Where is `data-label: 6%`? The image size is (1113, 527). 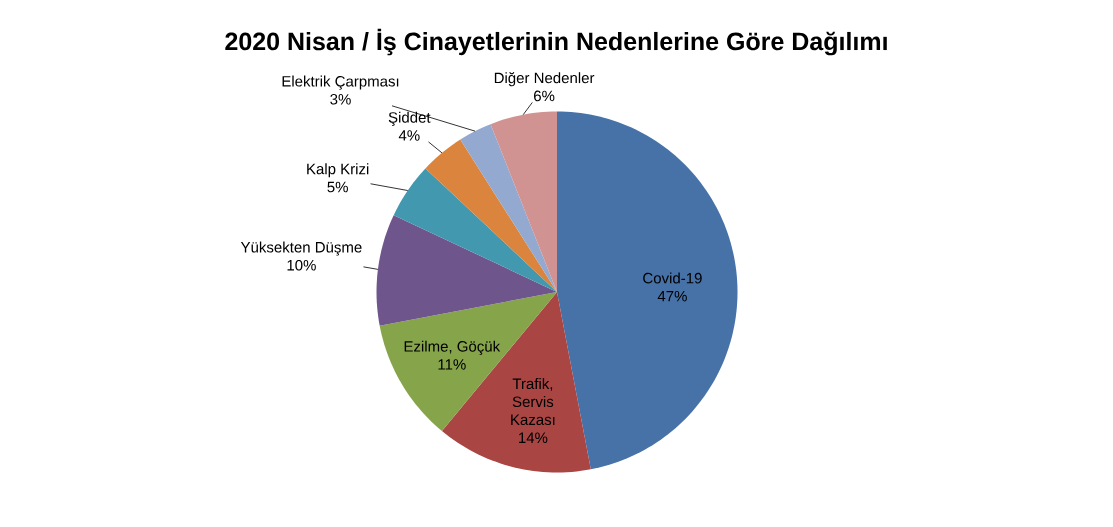
data-label: 6% is located at coordinates (544, 96).